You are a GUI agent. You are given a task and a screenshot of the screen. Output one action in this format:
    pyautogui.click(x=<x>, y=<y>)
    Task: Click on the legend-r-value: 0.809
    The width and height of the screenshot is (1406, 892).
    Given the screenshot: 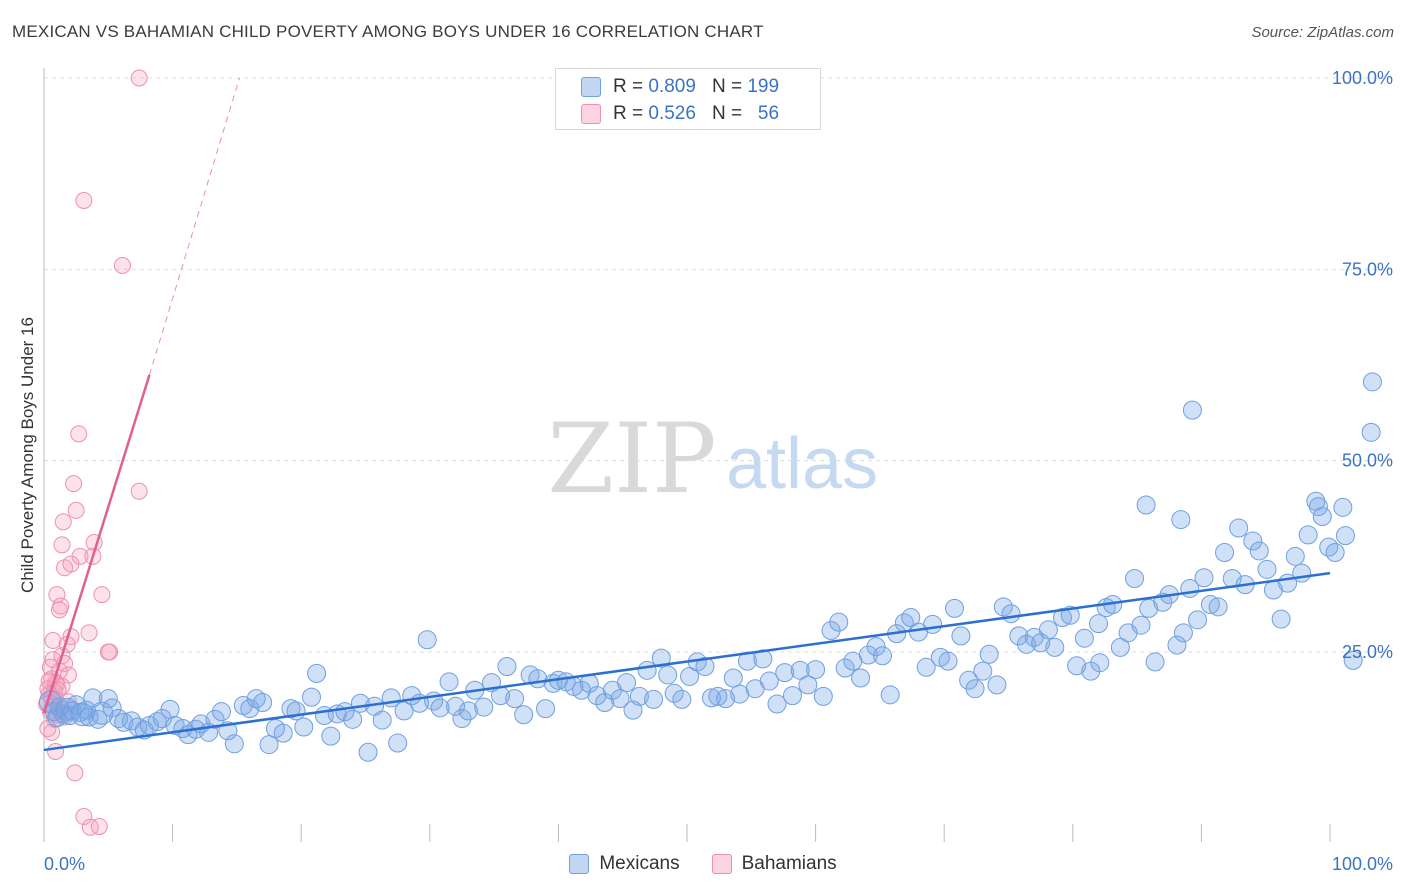 What is the action you would take?
    pyautogui.click(x=672, y=86)
    